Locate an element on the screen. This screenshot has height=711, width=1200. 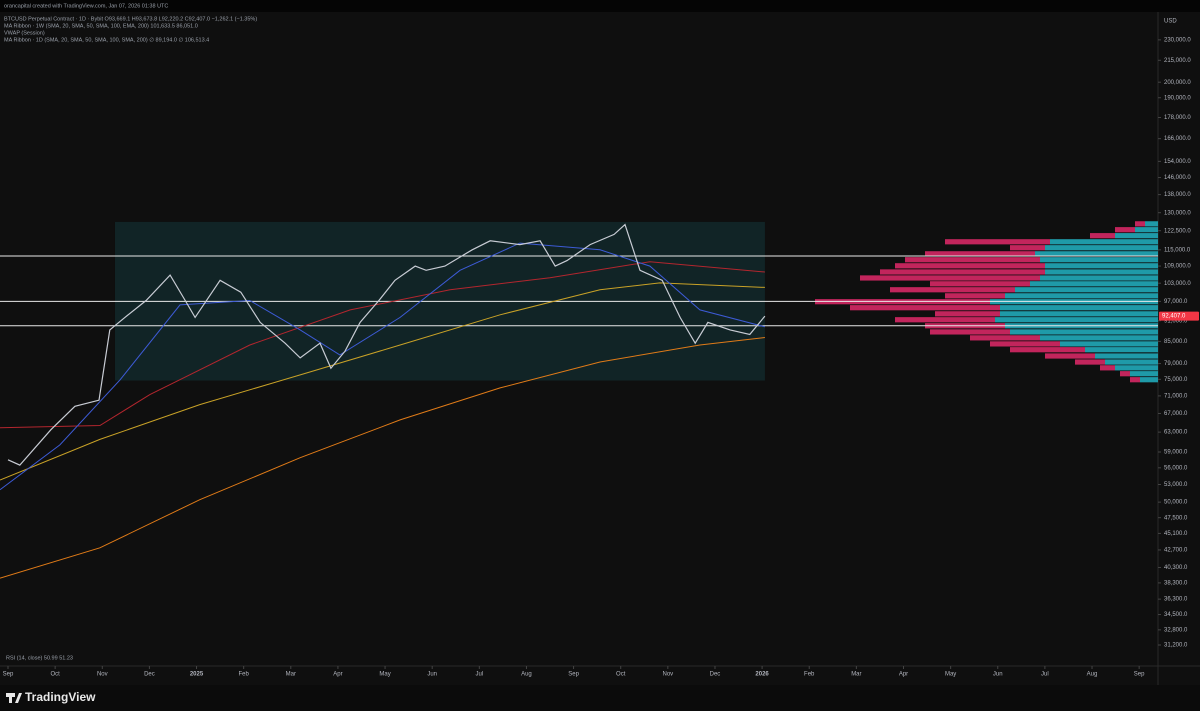
y-tick-label: 91,000.0 is located at coordinates (1176, 321).